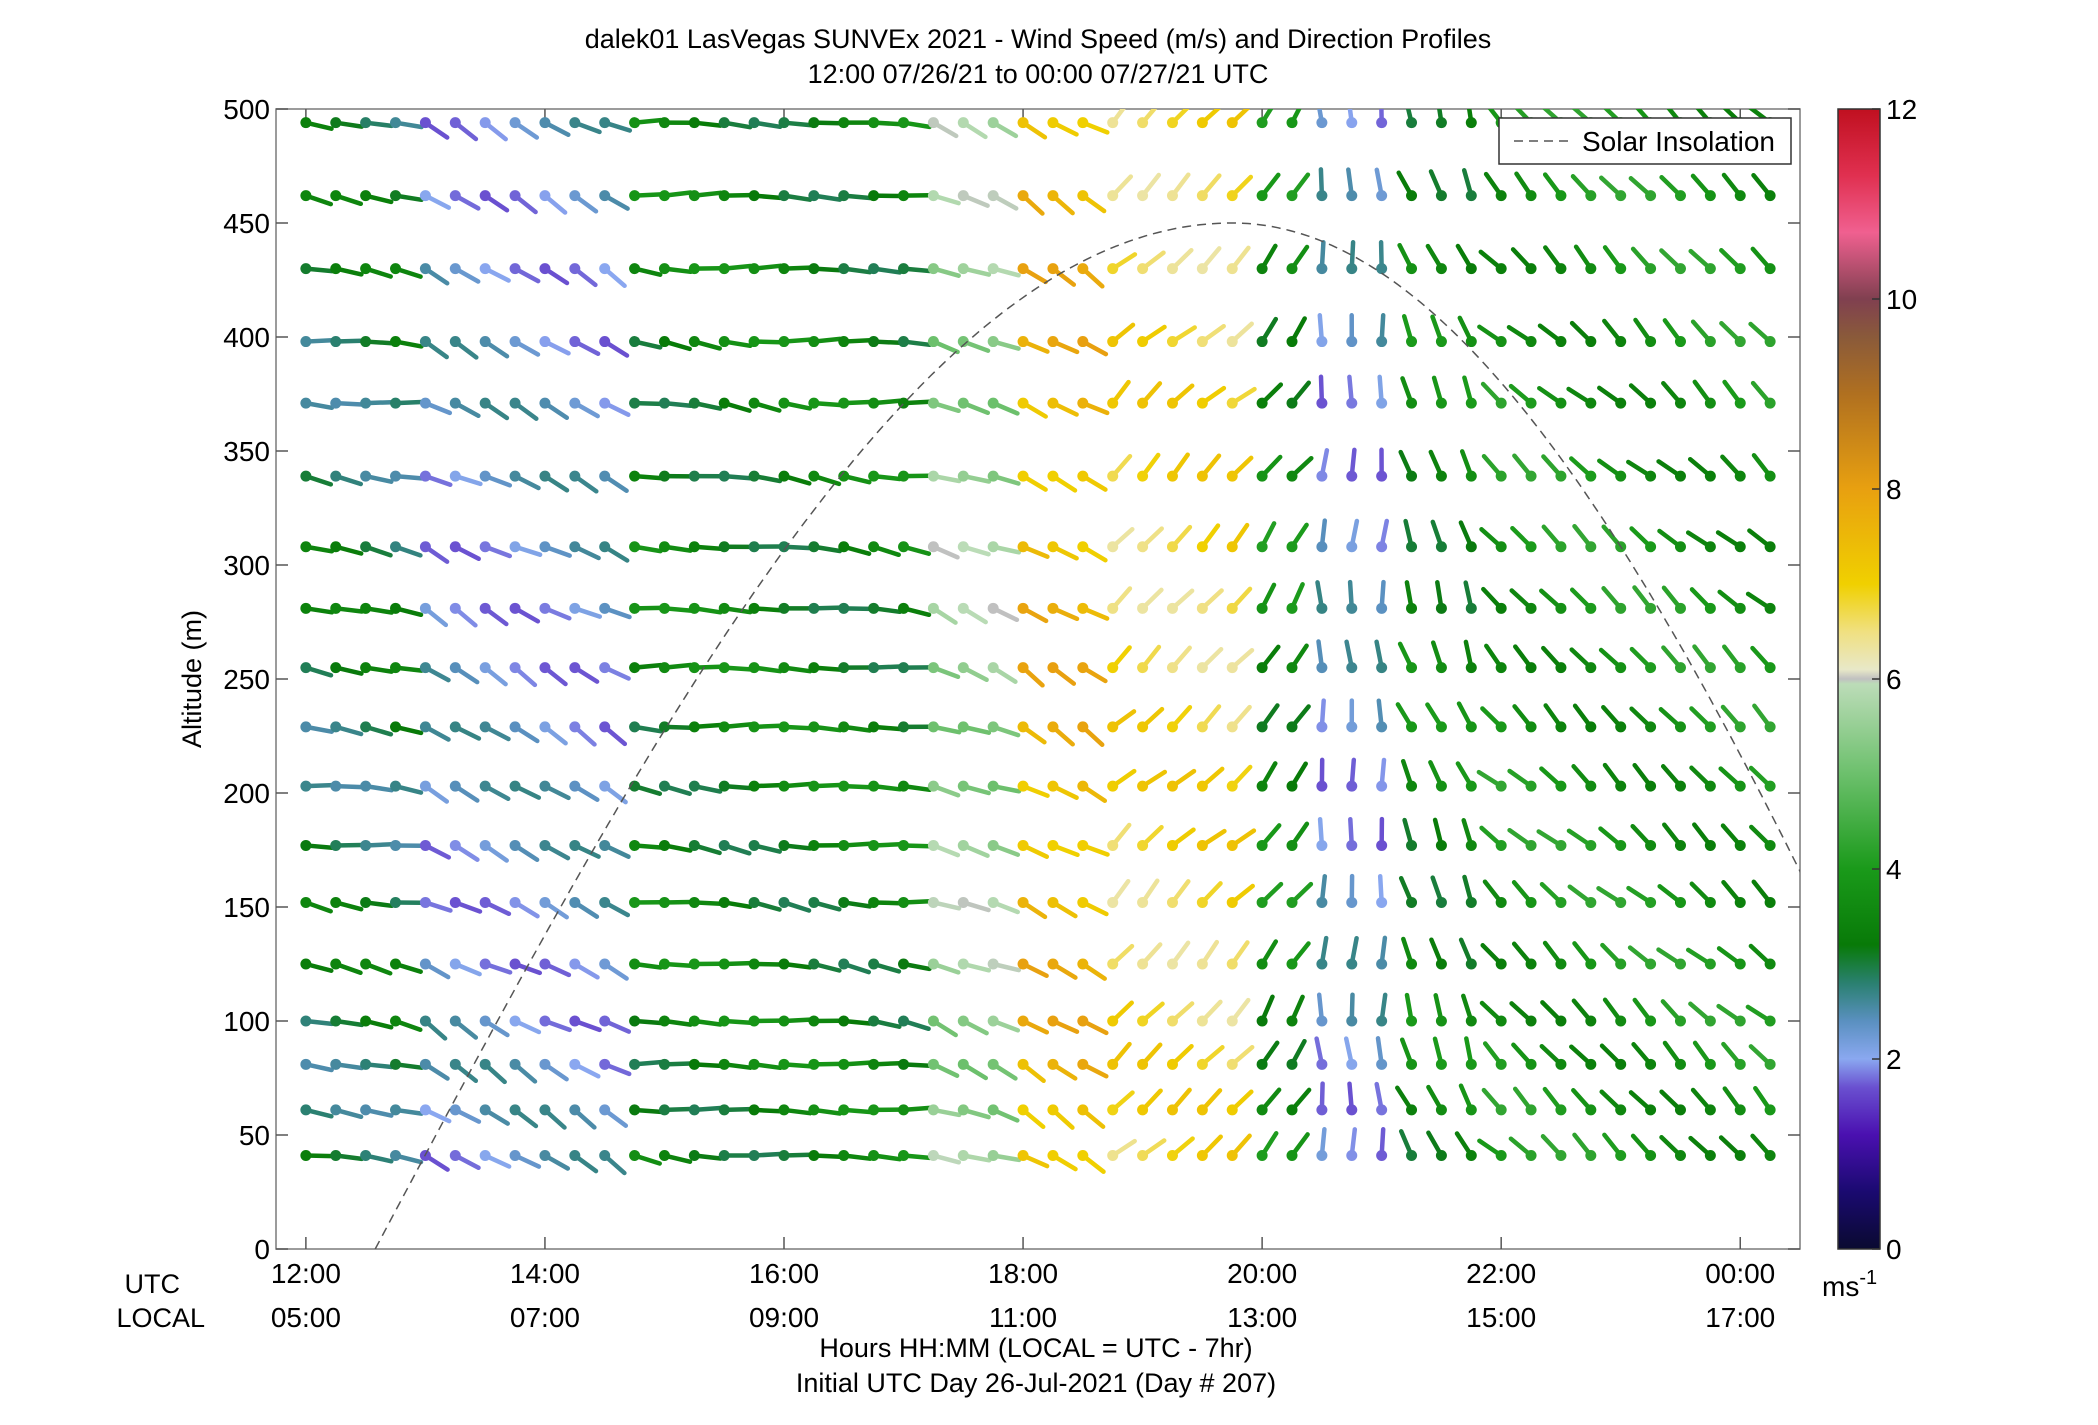 This screenshot has width=2098, height=1425. I want to click on colorbar-unit-exp: -1, so click(1868, 1278).